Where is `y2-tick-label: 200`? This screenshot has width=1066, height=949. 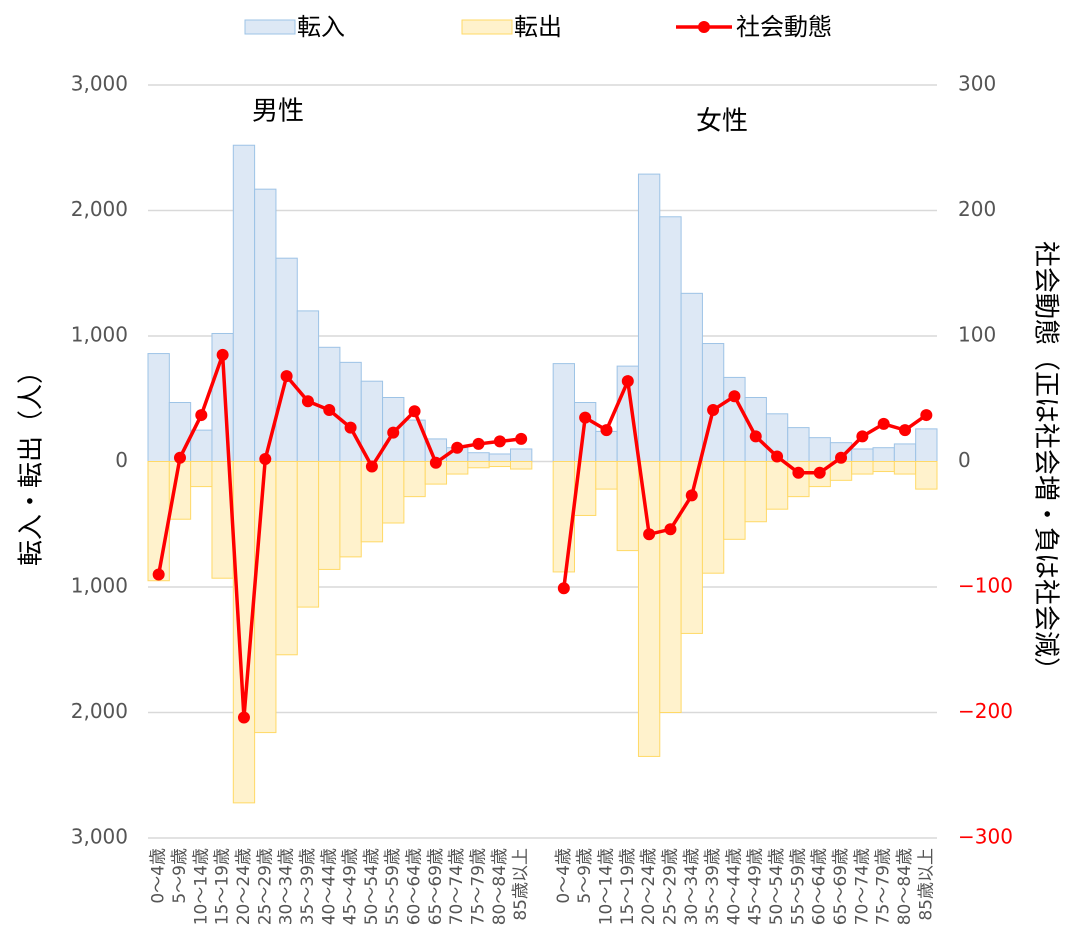
y2-tick-label: 200 is located at coordinates (977, 209).